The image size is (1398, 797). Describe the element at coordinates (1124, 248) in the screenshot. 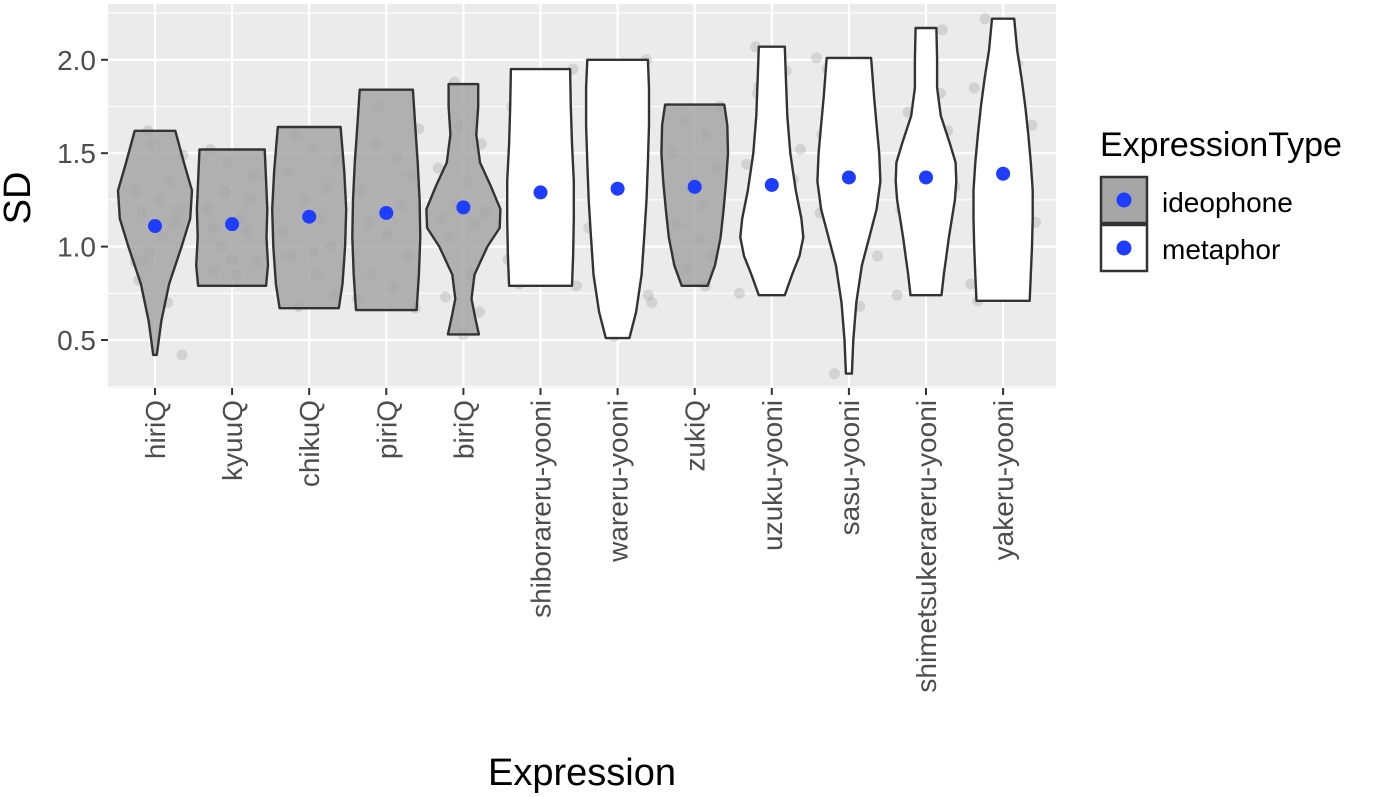

I see `legend-key-metaphor-point` at that location.